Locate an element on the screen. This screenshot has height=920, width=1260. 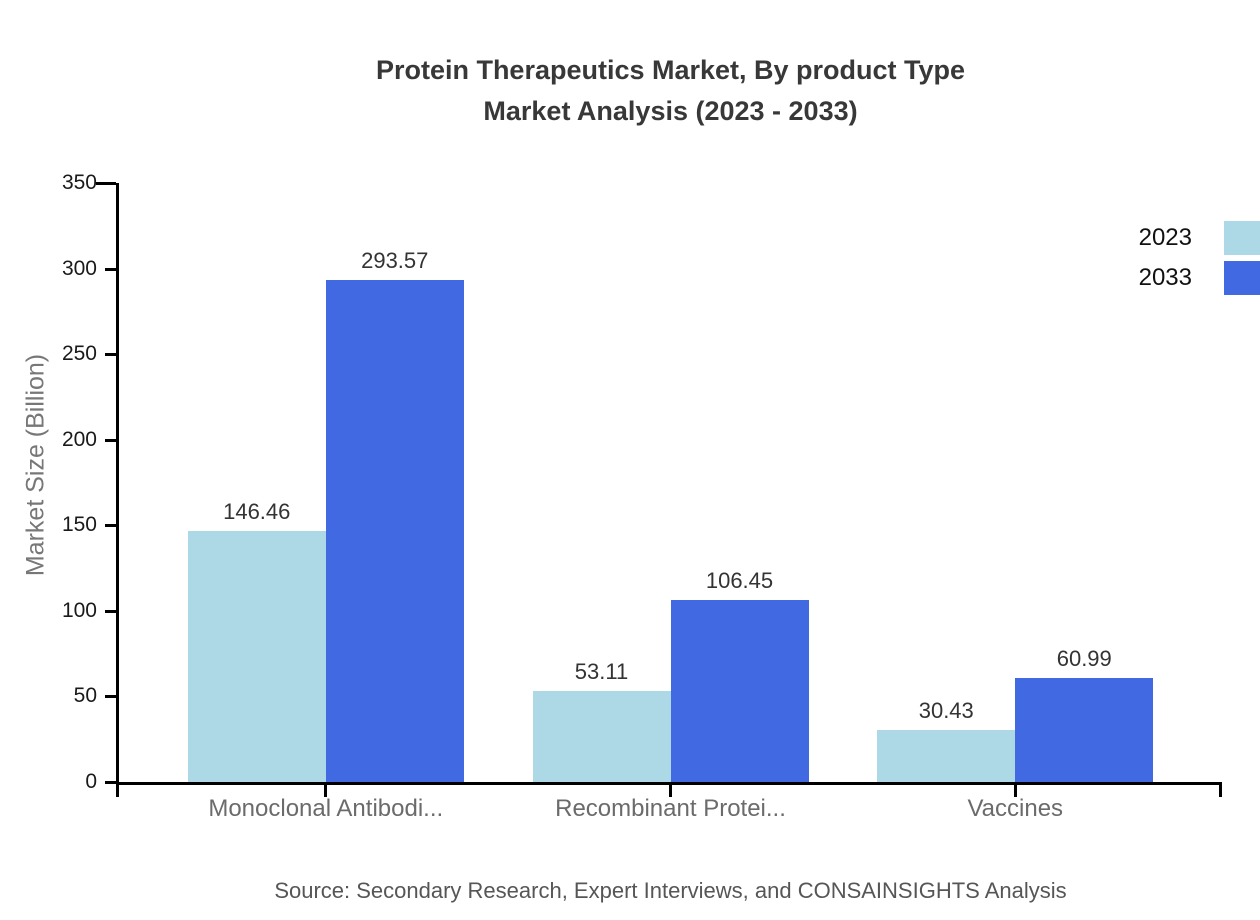
bar-2033-recombinant-protei is located at coordinates (739, 690).